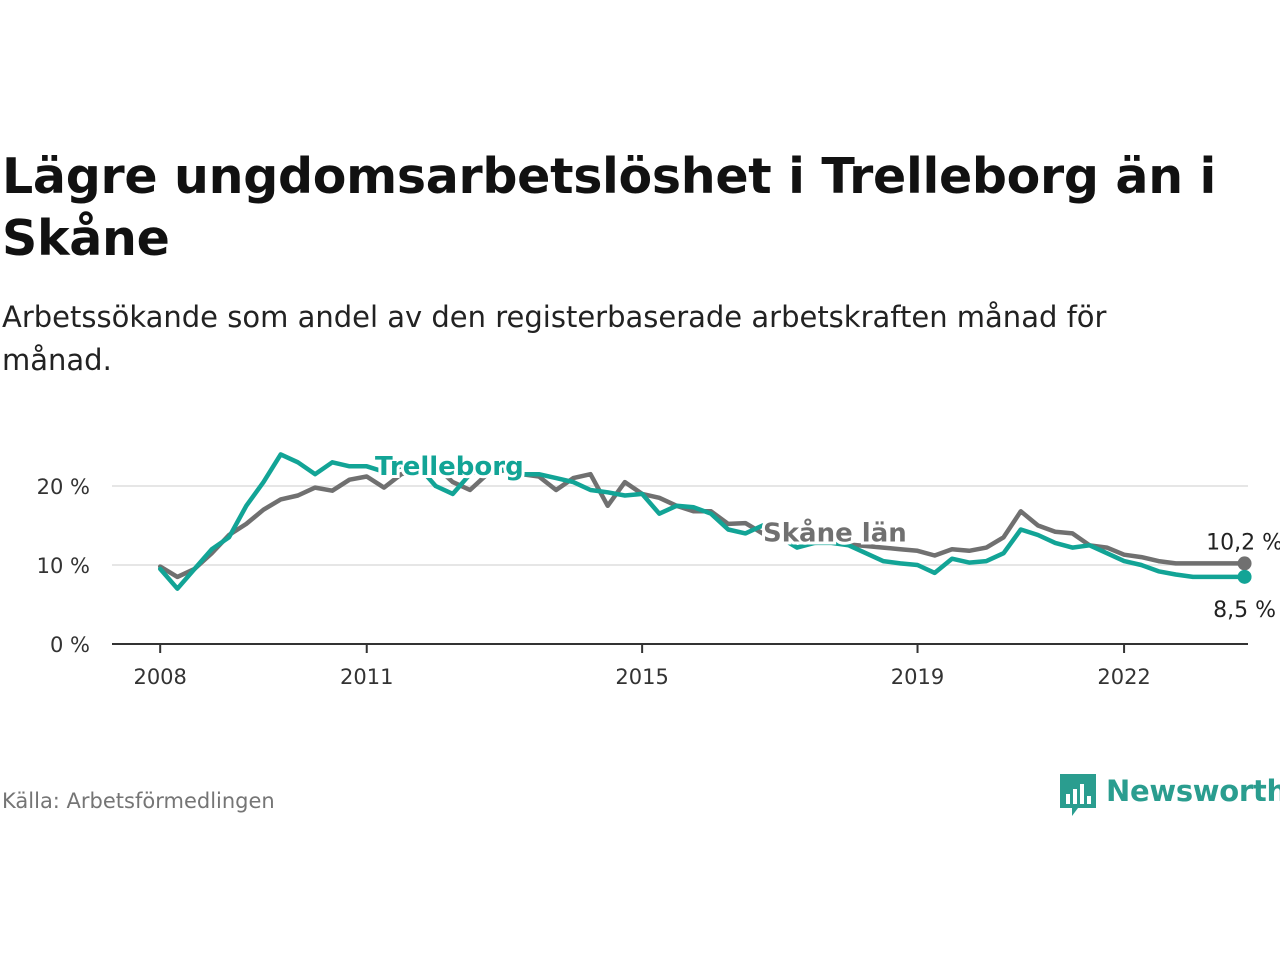 The width and height of the screenshot is (1280, 960). I want to click on brand-logo: Newsworthy, so click(1169, 796).